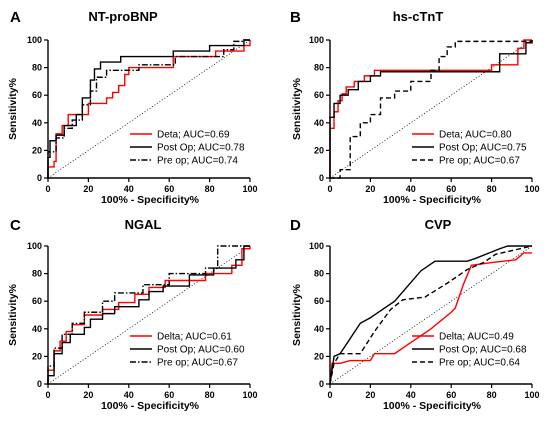  I want to click on panel-title: CVP, so click(438, 224).